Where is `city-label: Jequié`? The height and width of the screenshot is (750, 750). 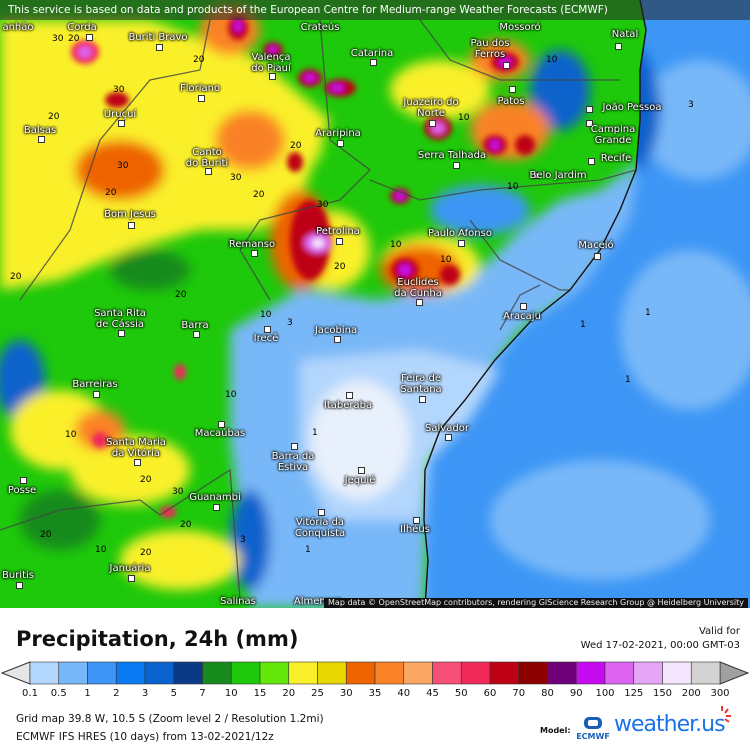 city-label: Jequié is located at coordinates (360, 480).